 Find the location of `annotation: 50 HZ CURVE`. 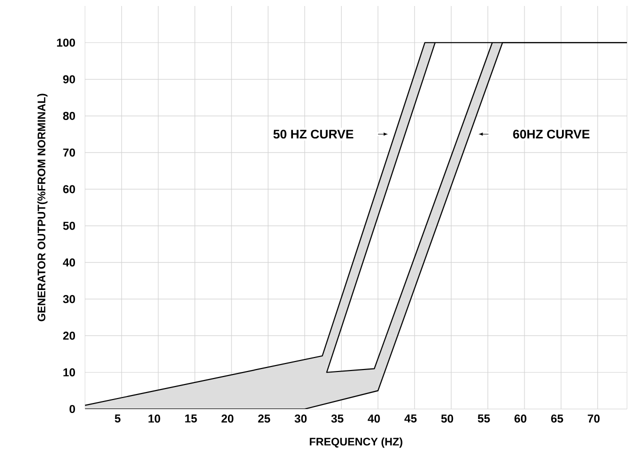

annotation: 50 HZ CURVE is located at coordinates (313, 134).